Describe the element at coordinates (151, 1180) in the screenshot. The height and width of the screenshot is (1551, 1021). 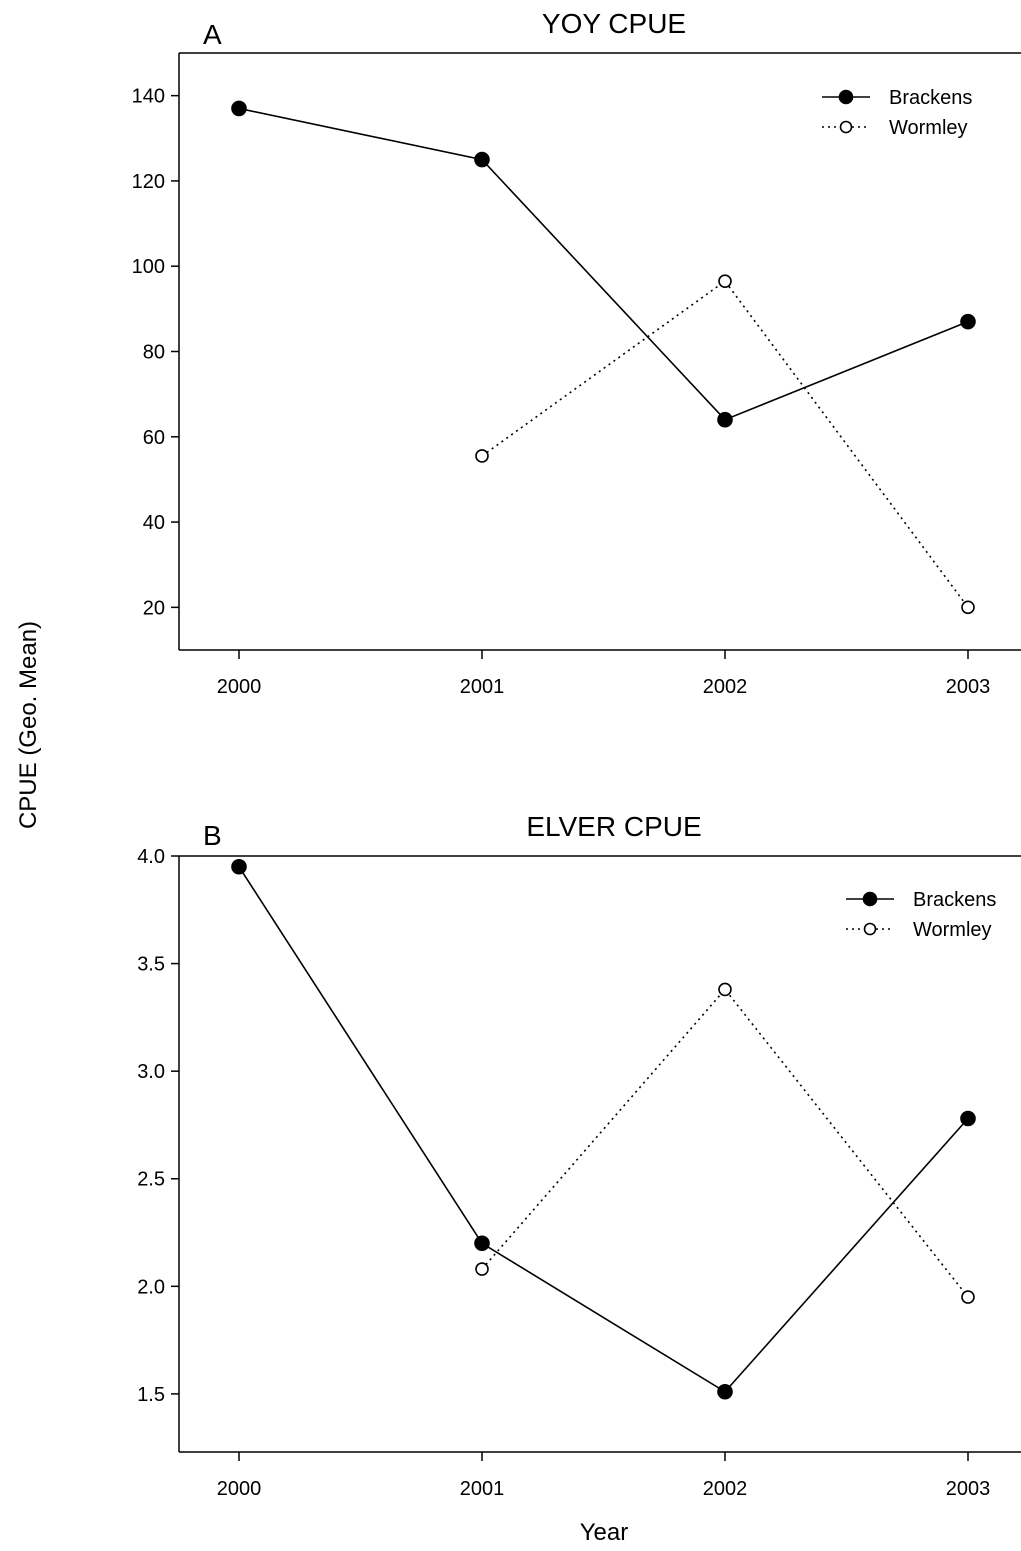
I see `y-tick-label: 2.5` at that location.